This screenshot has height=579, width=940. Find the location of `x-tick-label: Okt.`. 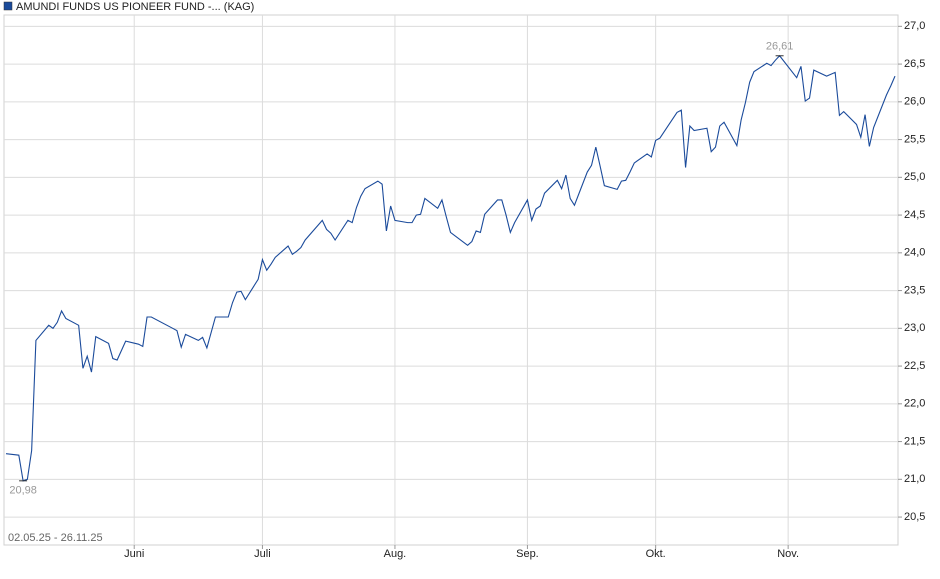

x-tick-label: Okt. is located at coordinates (656, 554).